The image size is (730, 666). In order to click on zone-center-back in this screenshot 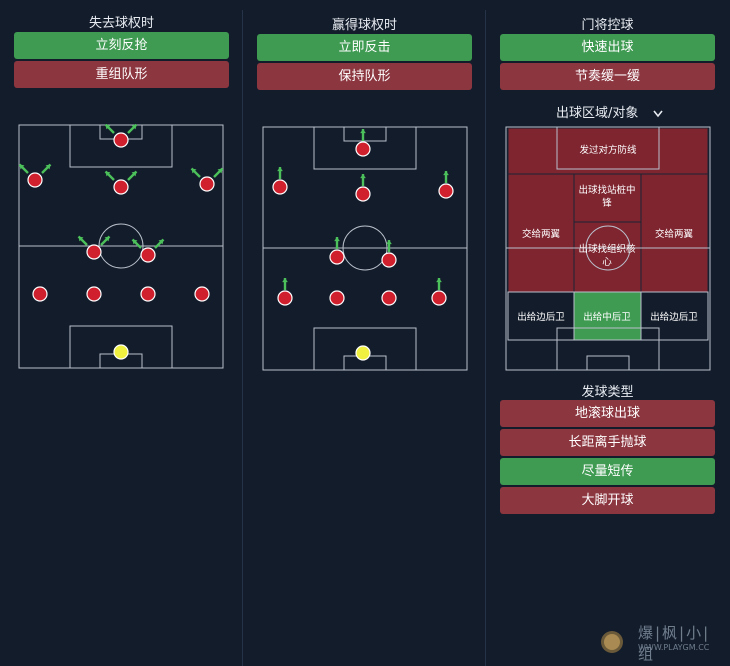, I will do `click(607, 316)`.